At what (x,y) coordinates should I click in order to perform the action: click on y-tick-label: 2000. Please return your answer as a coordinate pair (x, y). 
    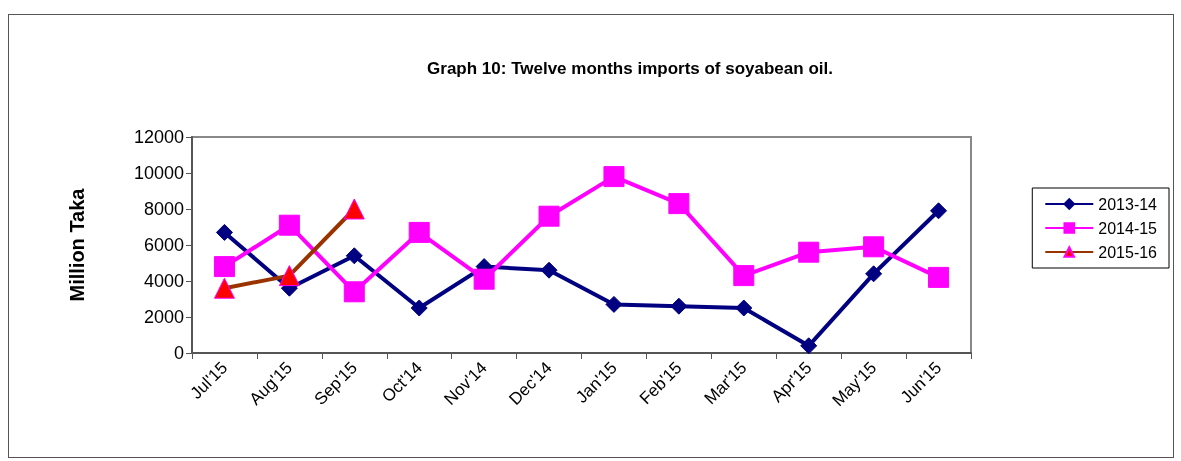
    Looking at the image, I should click on (163, 317).